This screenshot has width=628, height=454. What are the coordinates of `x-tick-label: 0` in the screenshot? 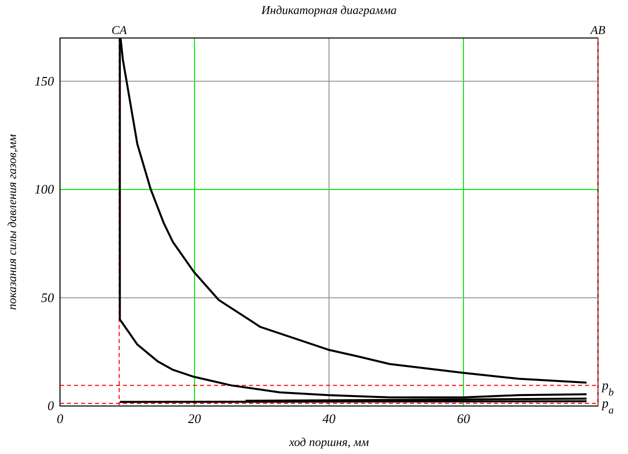 It's located at (60, 418).